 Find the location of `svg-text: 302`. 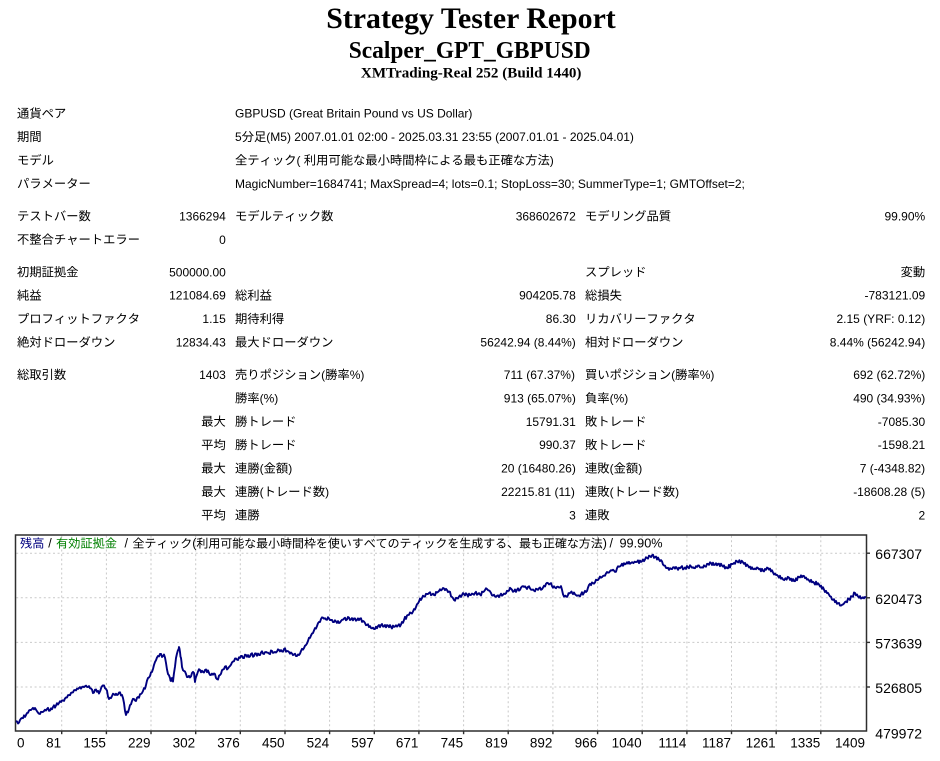

svg-text: 302 is located at coordinates (184, 743).